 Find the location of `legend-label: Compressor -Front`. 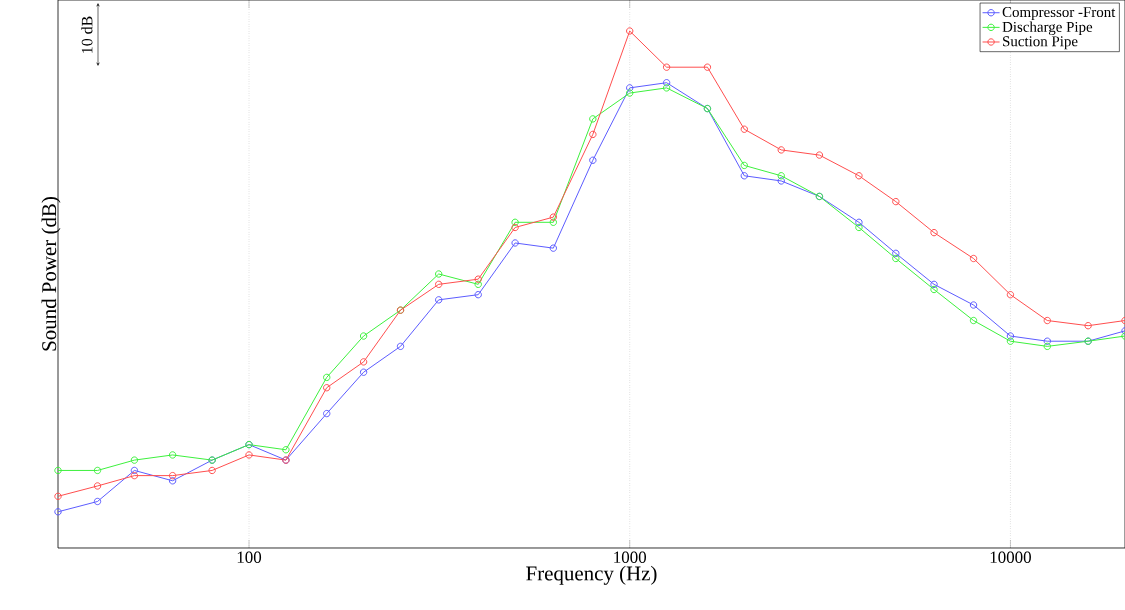

legend-label: Compressor -Front is located at coordinates (1059, 14).